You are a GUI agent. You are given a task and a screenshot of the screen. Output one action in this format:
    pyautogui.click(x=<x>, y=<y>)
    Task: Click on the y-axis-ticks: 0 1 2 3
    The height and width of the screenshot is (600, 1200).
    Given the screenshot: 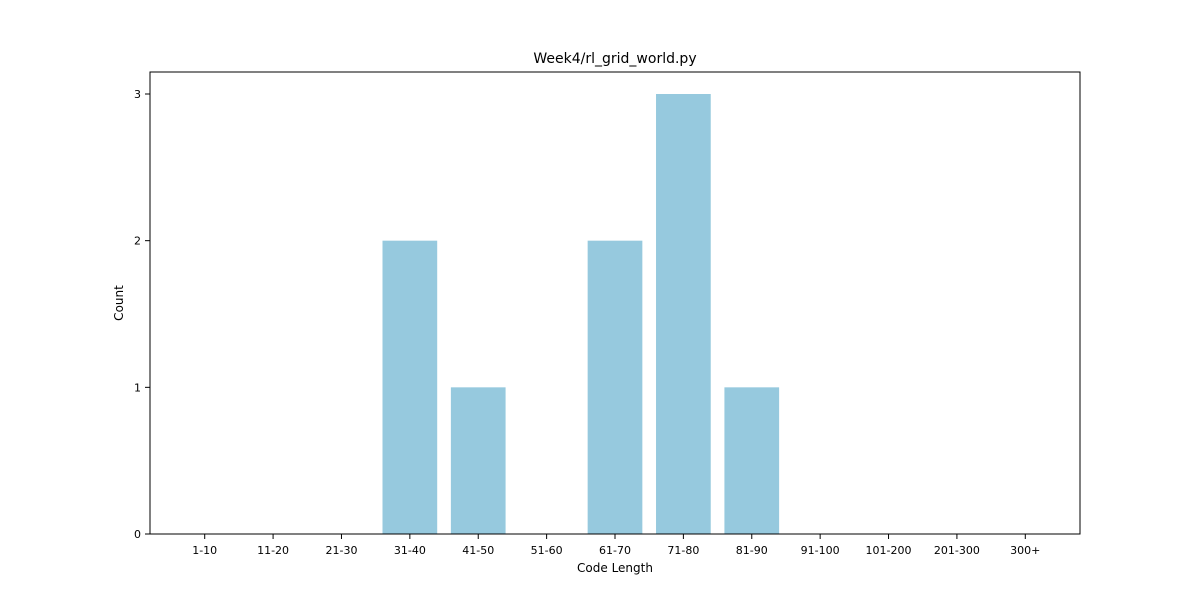 What is the action you would take?
    pyautogui.click(x=142, y=314)
    